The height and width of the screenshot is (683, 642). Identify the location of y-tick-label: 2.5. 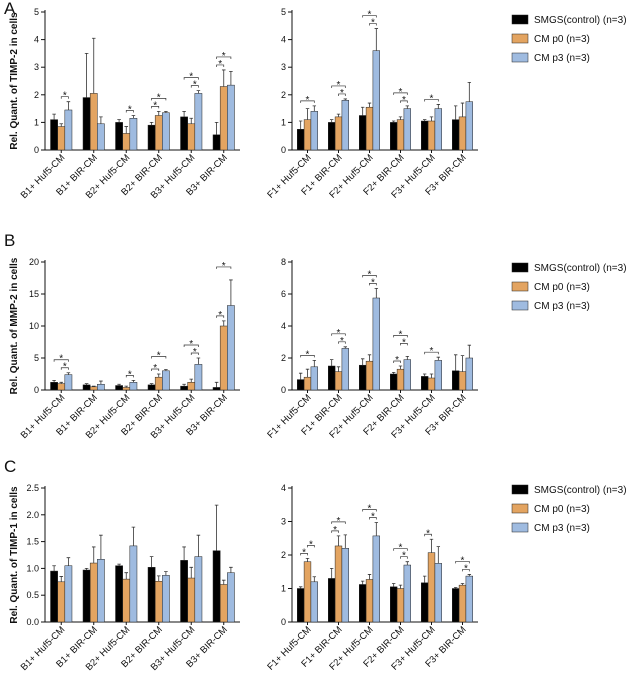
(32, 488).